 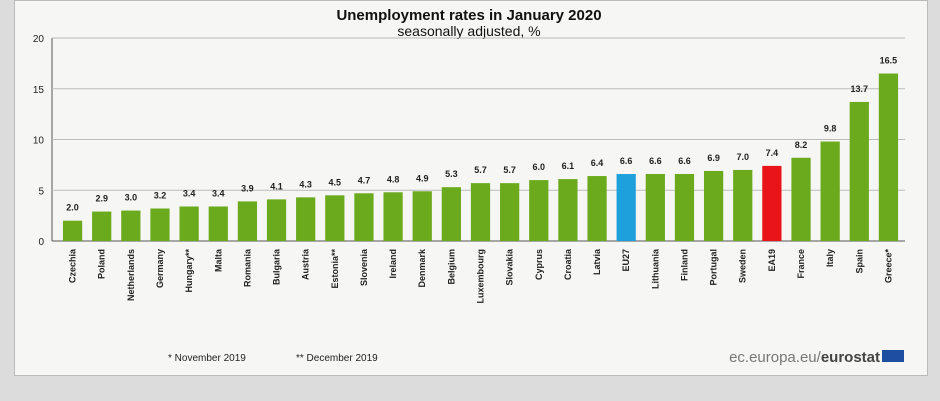 What do you see at coordinates (39, 90) in the screenshot?
I see `y-tick-label: 15` at bounding box center [39, 90].